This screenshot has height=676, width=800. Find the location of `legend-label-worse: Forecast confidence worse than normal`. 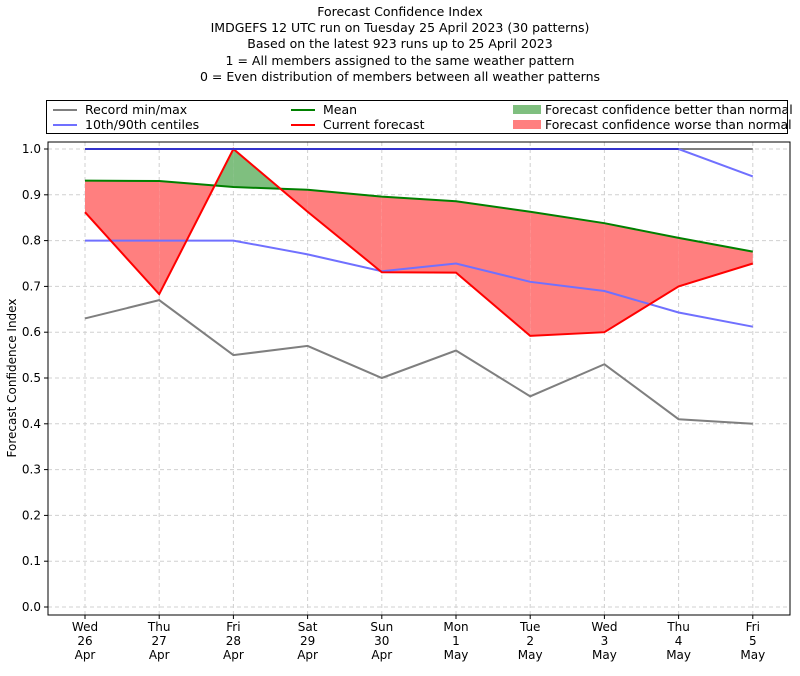

legend-label-worse: Forecast confidence worse than normal is located at coordinates (668, 124).